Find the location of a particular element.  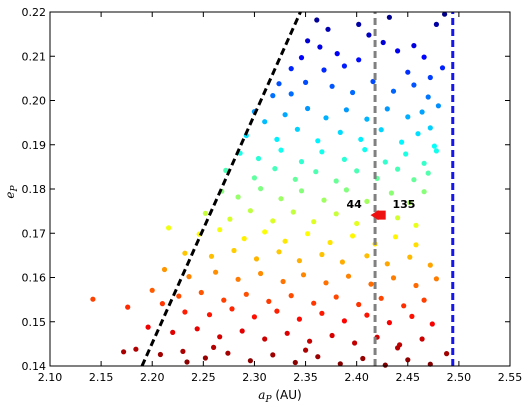

y-tick-label: 0.22 is located at coordinates (34, 12).